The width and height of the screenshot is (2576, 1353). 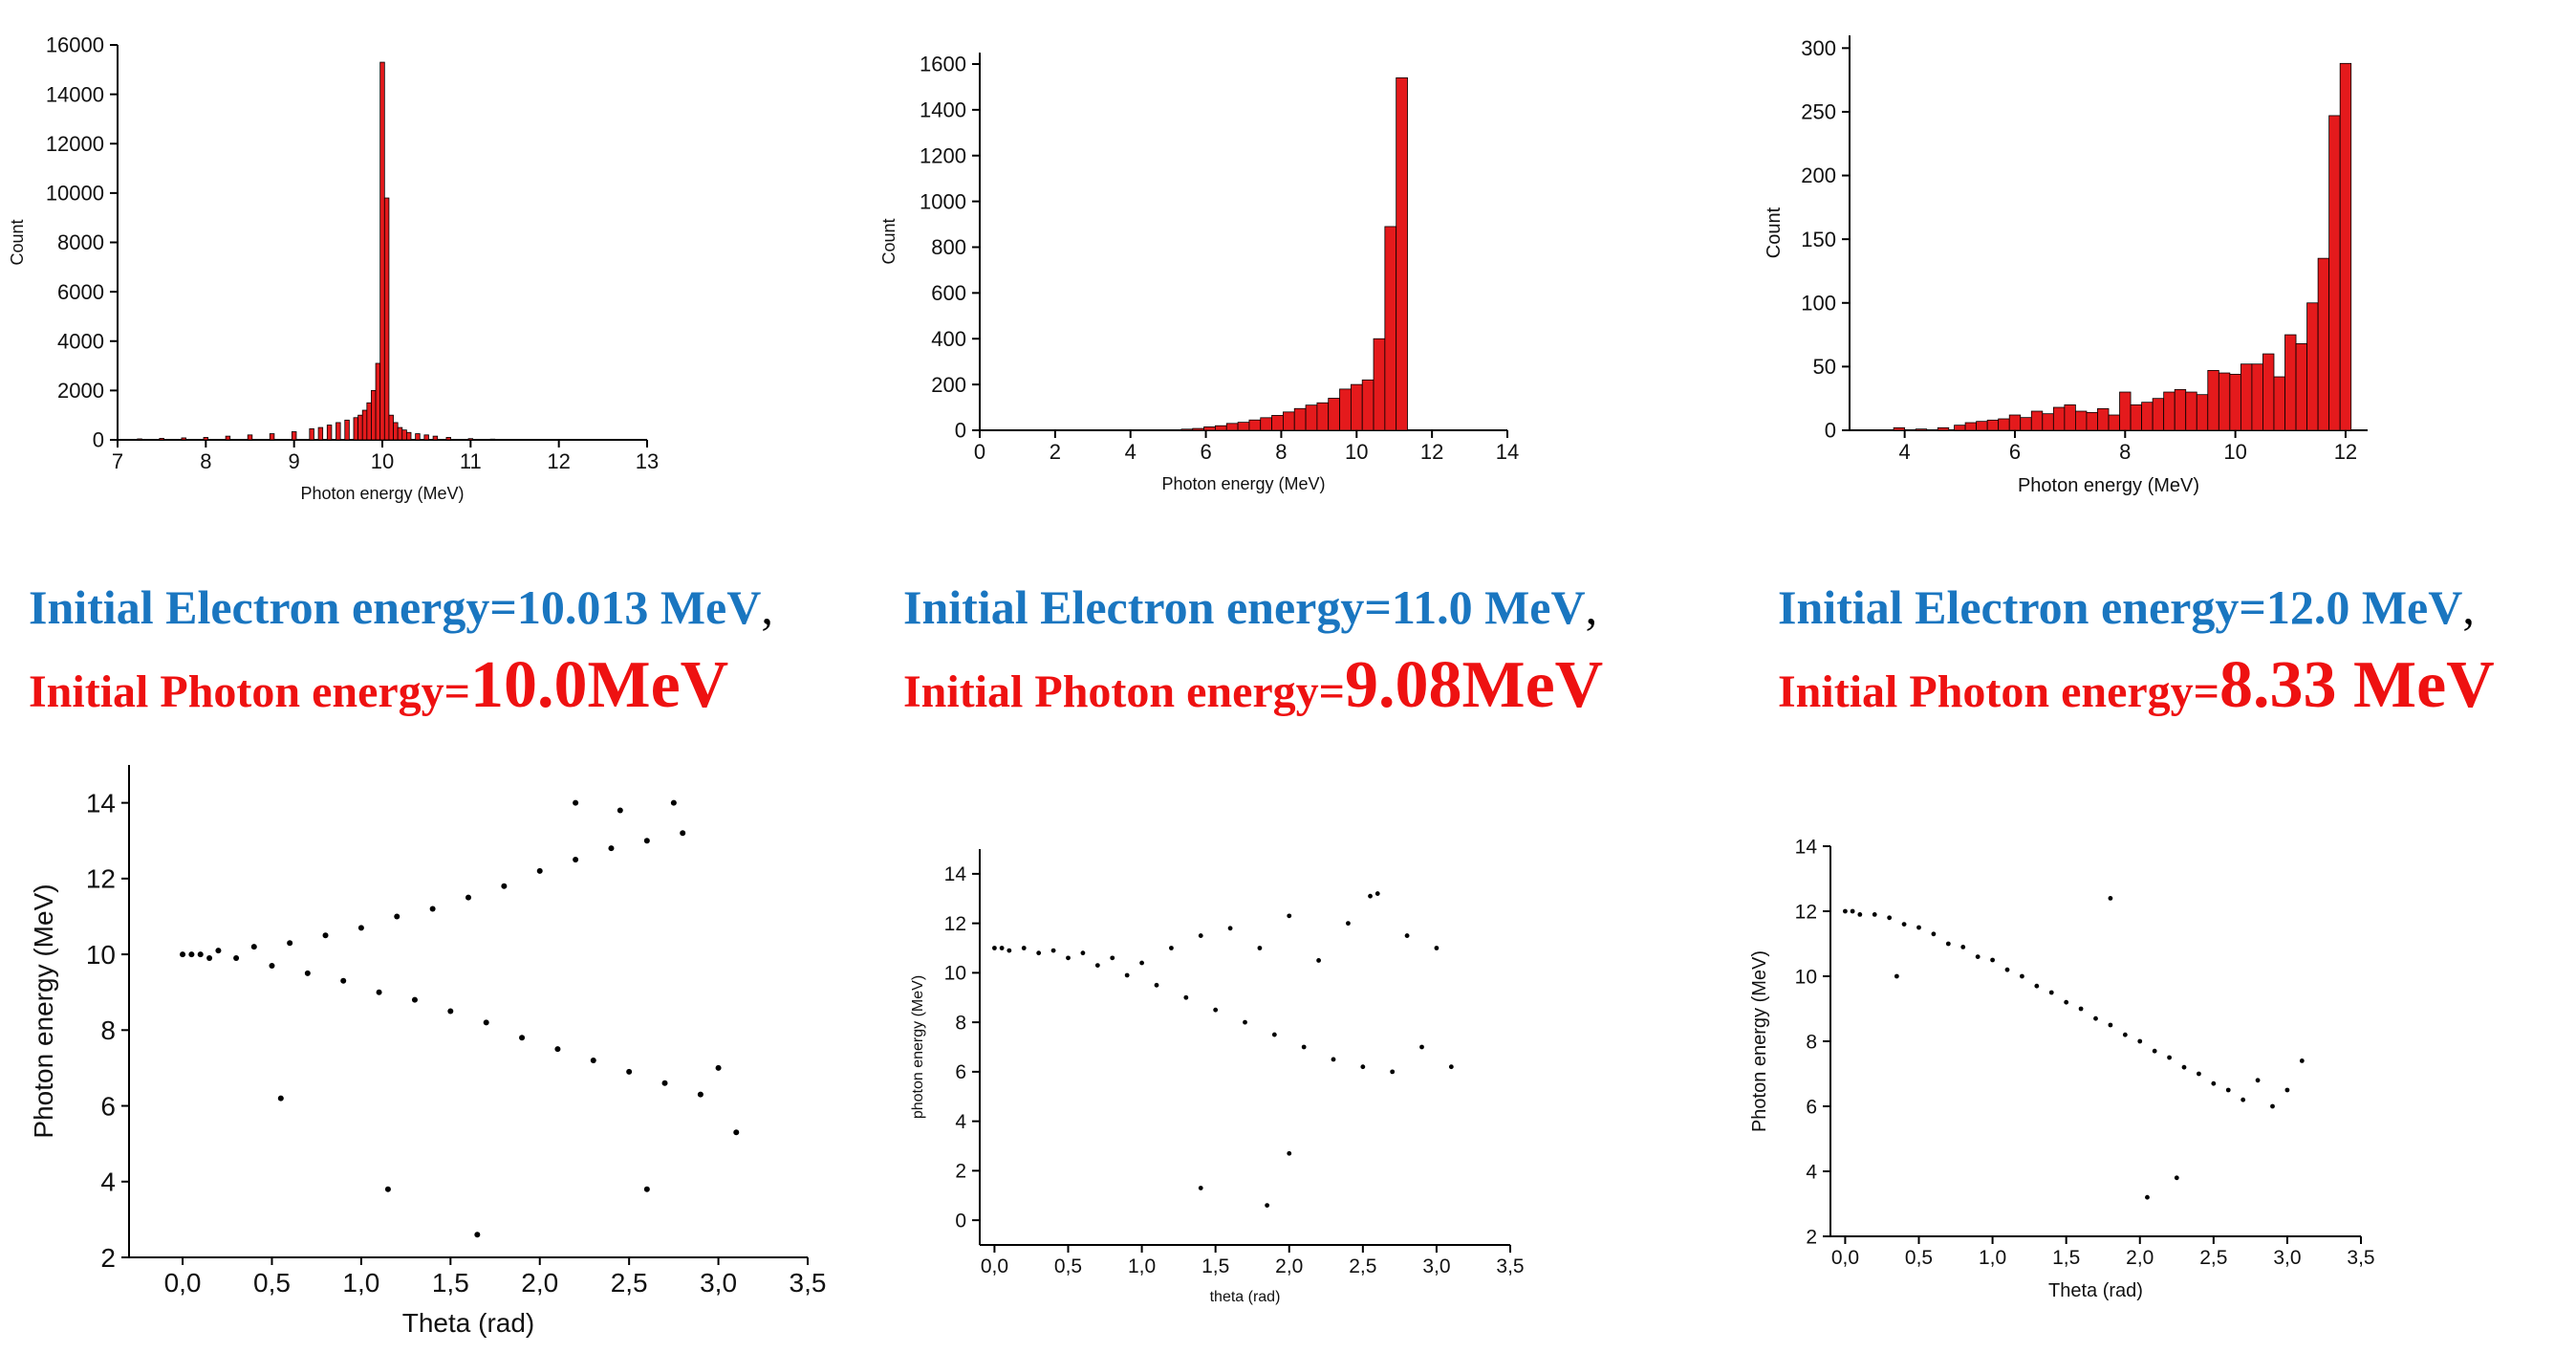 I want to click on x-tick-label: 10, so click(x=2235, y=452).